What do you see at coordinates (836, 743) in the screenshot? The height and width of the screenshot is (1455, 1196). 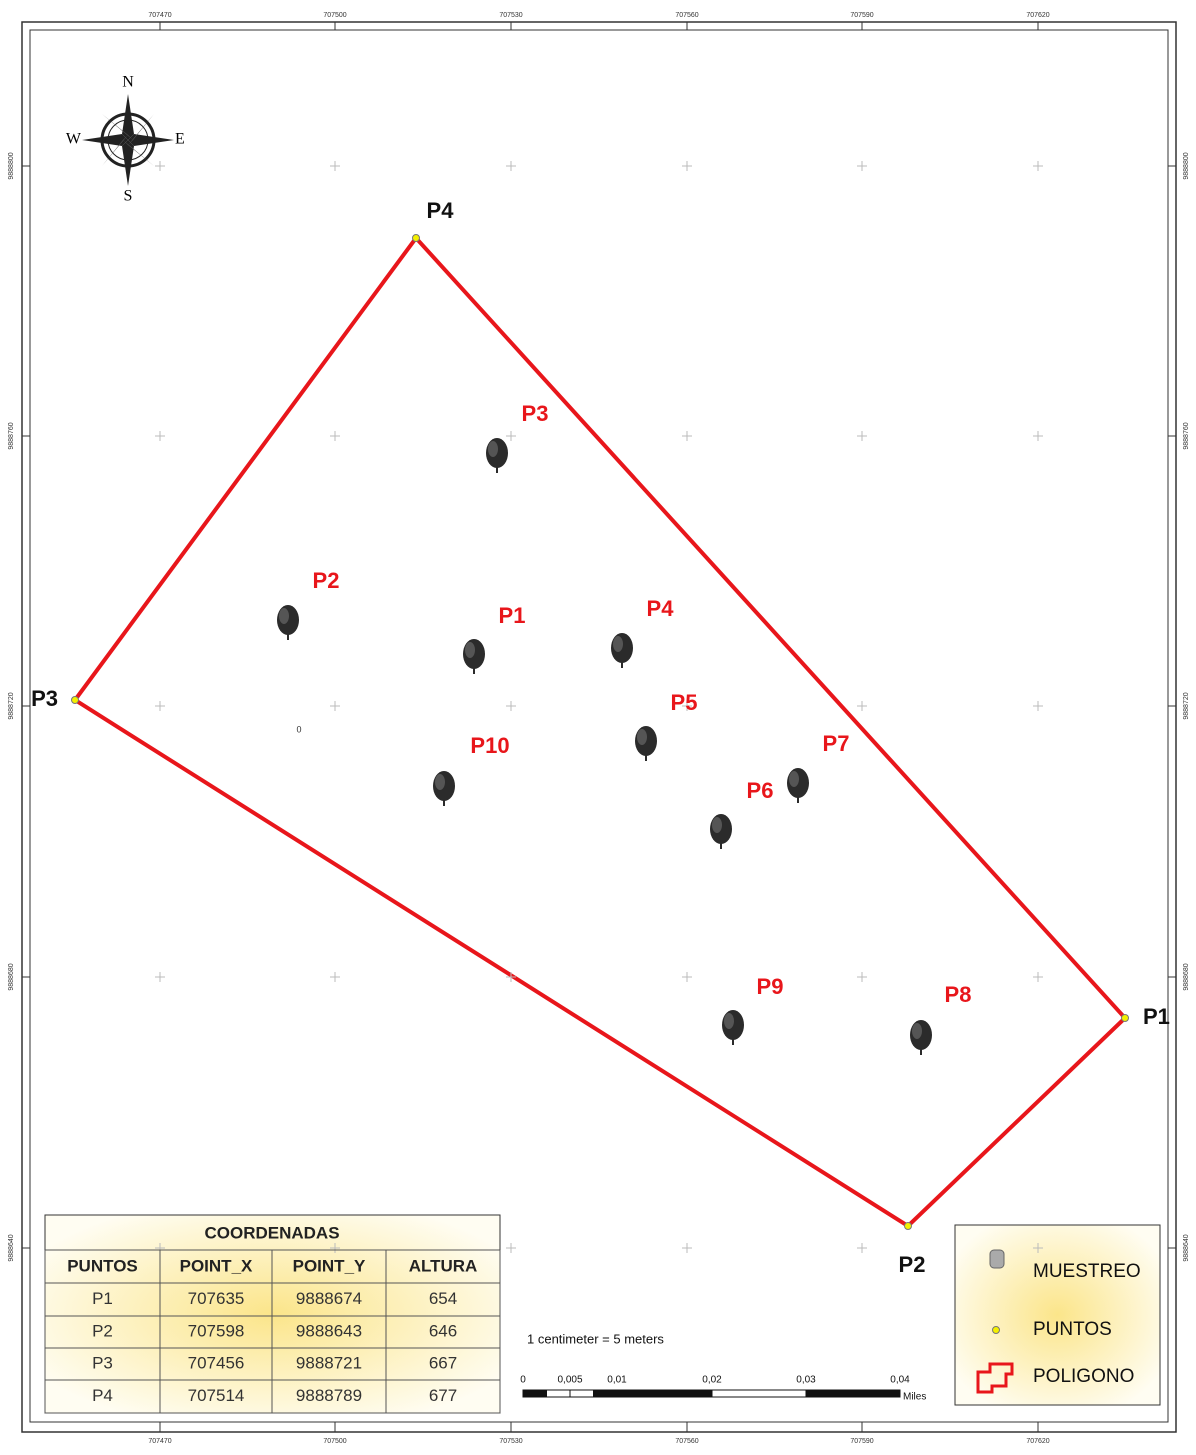 I see `sample-label: P7` at bounding box center [836, 743].